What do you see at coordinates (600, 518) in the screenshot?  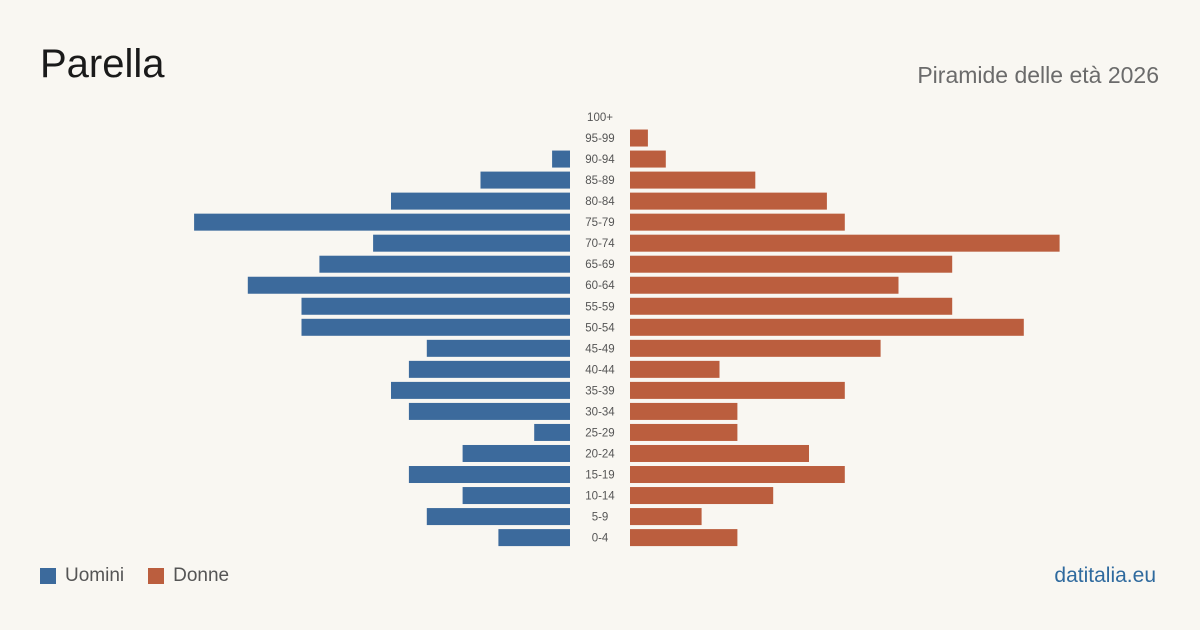 I see `age-label-5-9: 5-9` at bounding box center [600, 518].